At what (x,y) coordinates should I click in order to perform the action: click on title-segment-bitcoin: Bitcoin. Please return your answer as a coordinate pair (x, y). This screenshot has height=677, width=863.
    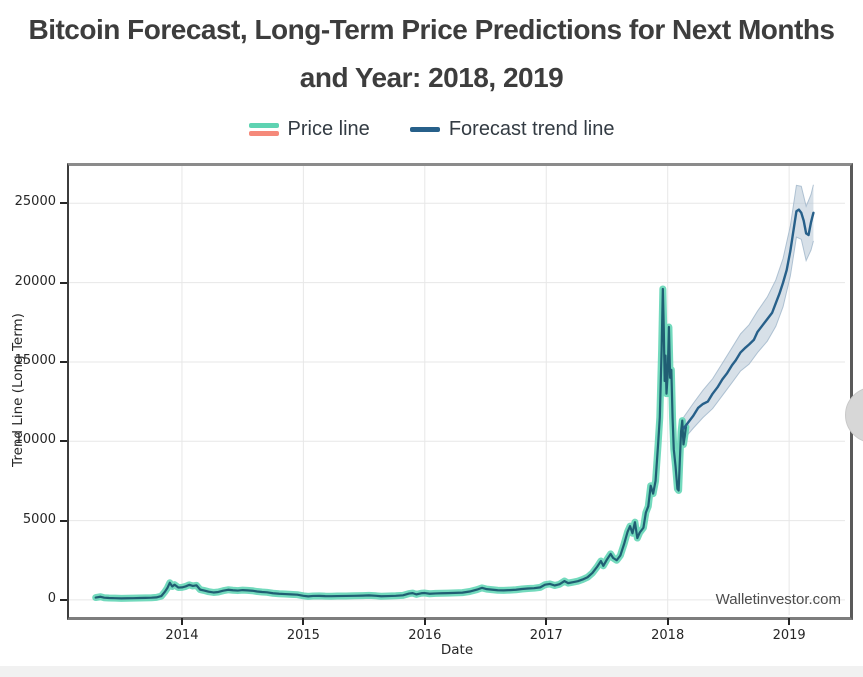
    Looking at the image, I should click on (74, 29).